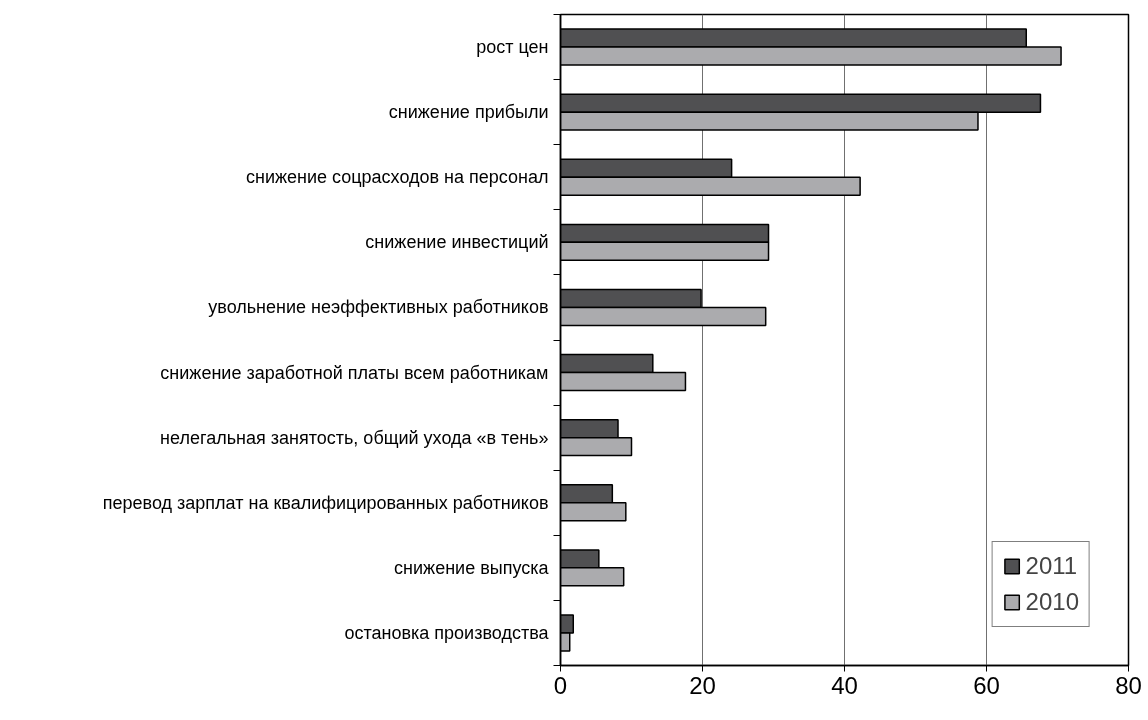  What do you see at coordinates (354, 437) in the screenshot?
I see `y-tick-label: нелегальная занятость, общий ухода «в тень»` at bounding box center [354, 437].